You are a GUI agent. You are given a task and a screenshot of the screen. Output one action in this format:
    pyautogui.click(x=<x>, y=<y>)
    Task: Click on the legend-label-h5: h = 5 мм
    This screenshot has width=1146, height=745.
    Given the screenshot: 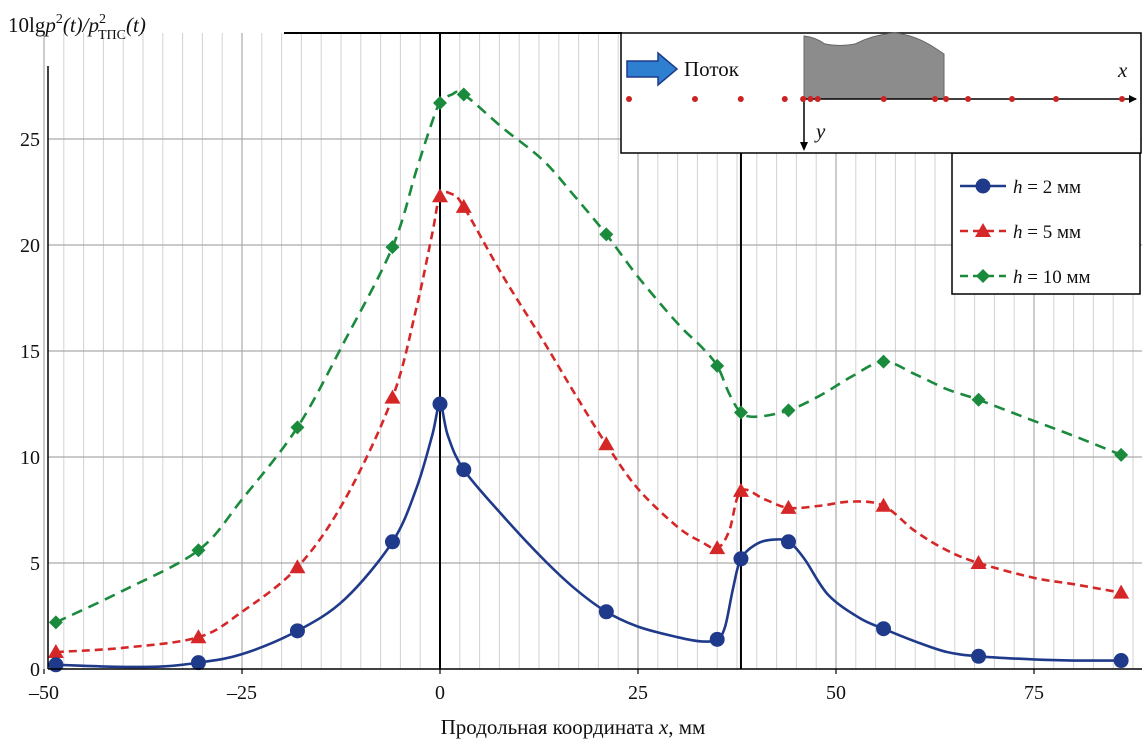 What is the action you would take?
    pyautogui.click(x=1047, y=232)
    